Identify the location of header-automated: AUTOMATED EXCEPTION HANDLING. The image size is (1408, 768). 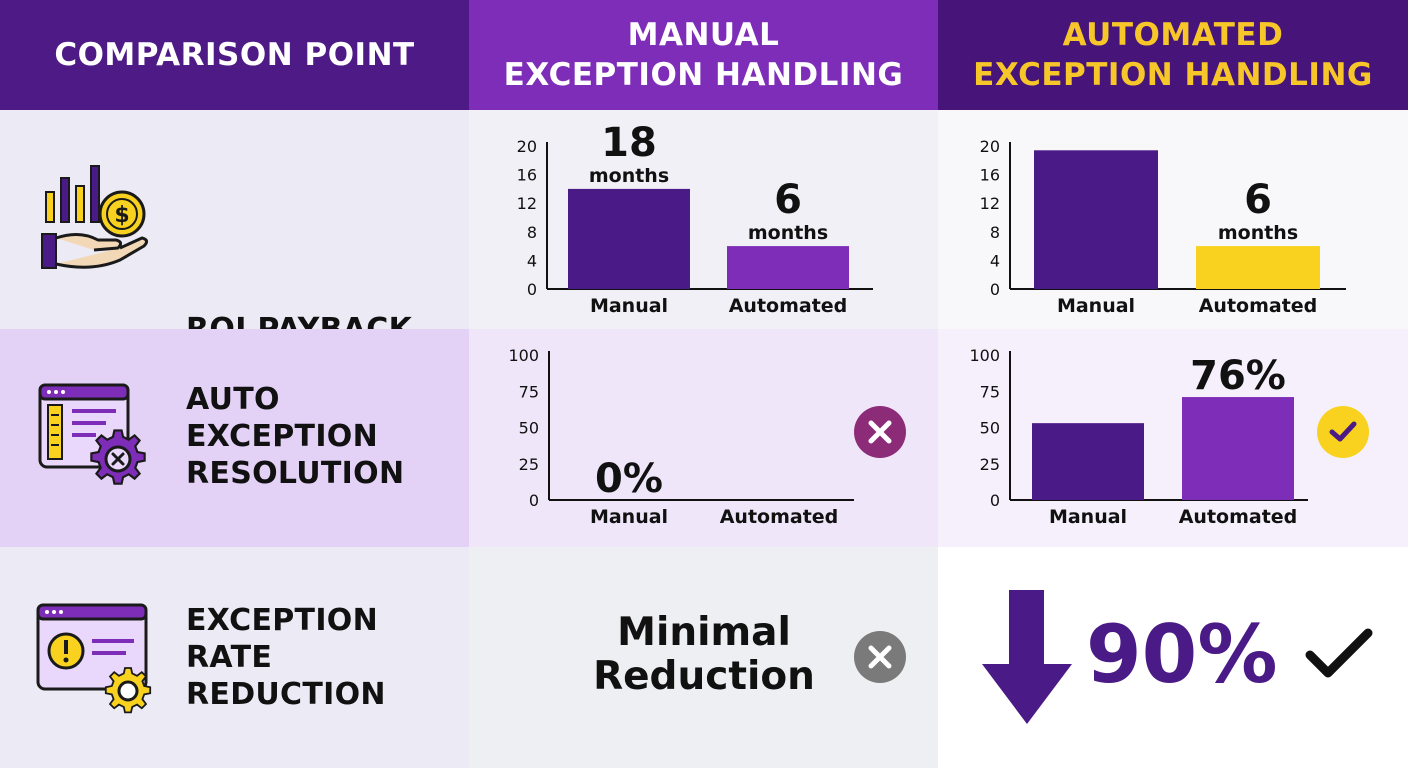
(1173, 55).